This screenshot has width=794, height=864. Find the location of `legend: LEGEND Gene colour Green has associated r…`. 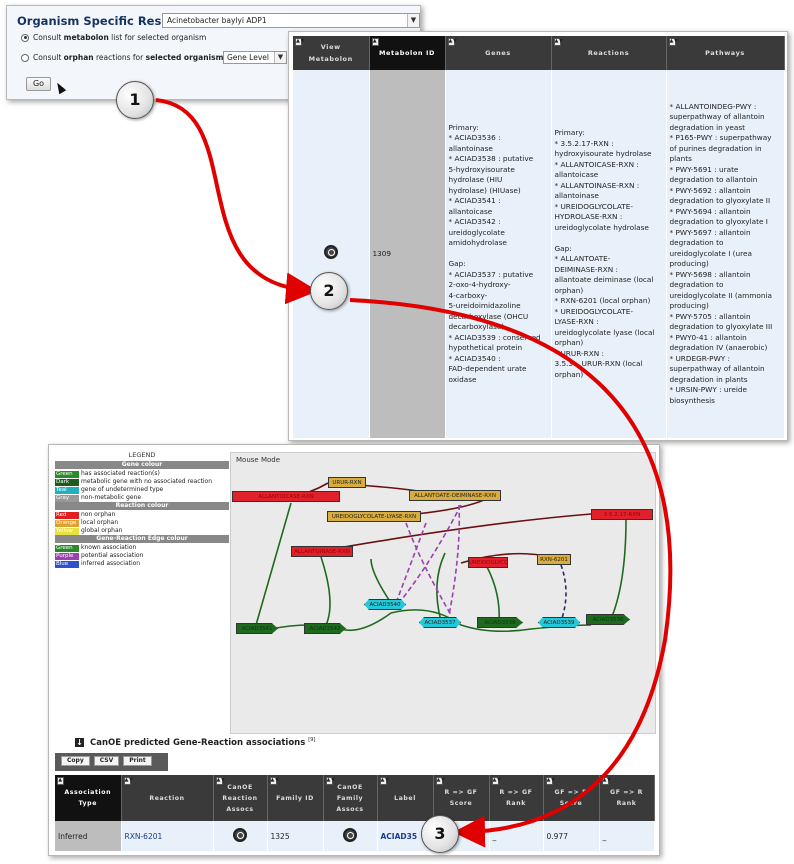

legend: LEGEND Gene colour Green has associated r… is located at coordinates (142, 589).